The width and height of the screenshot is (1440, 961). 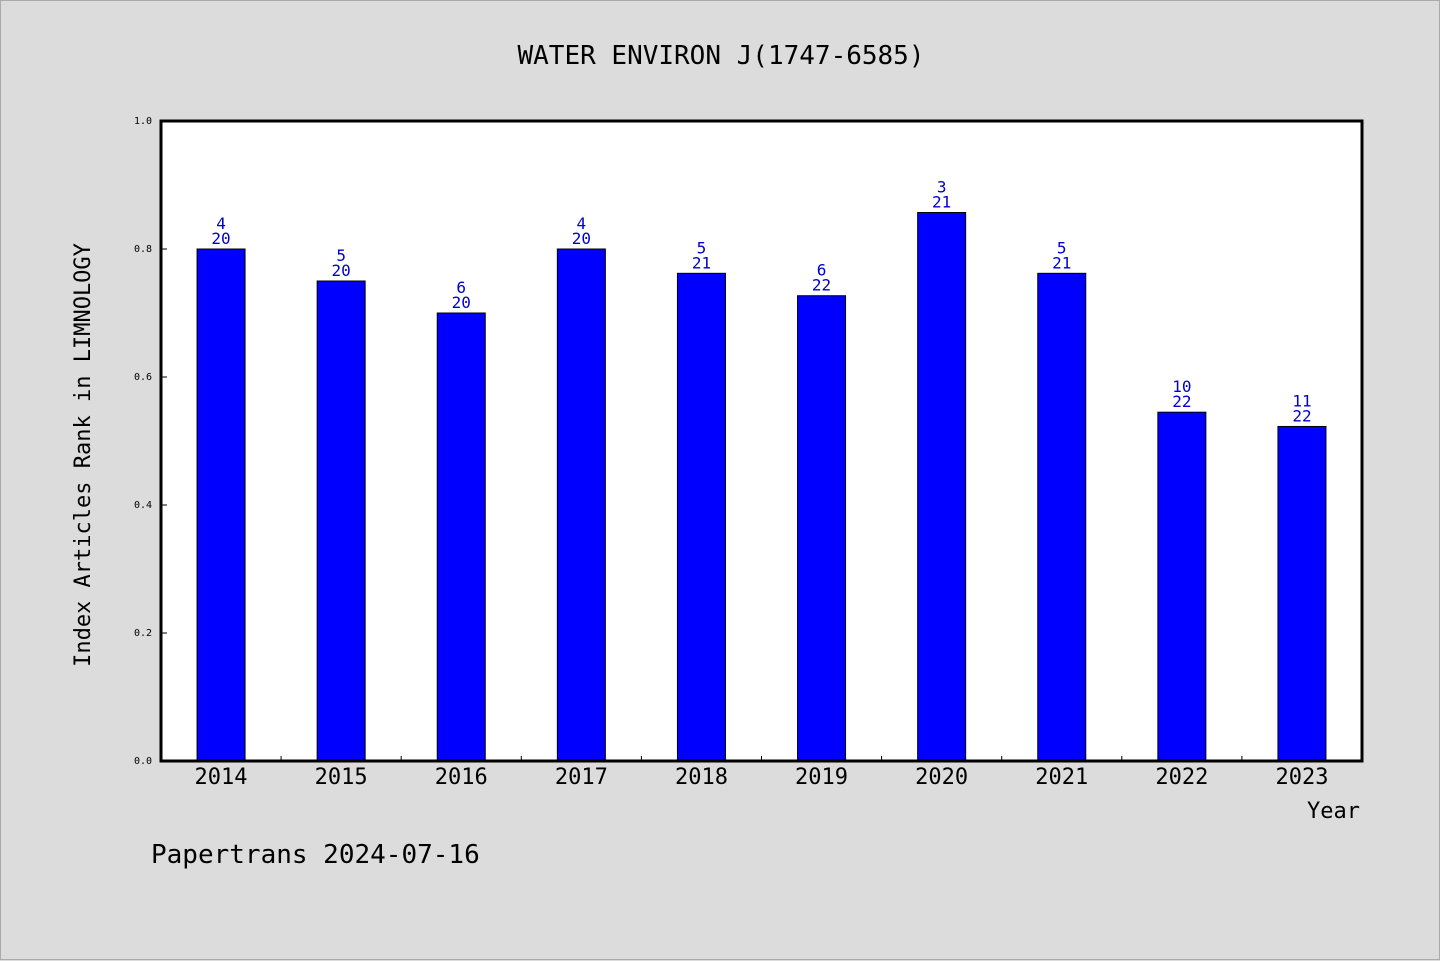 I want to click on x-tick-label-2021: 2021, so click(x=1061, y=777).